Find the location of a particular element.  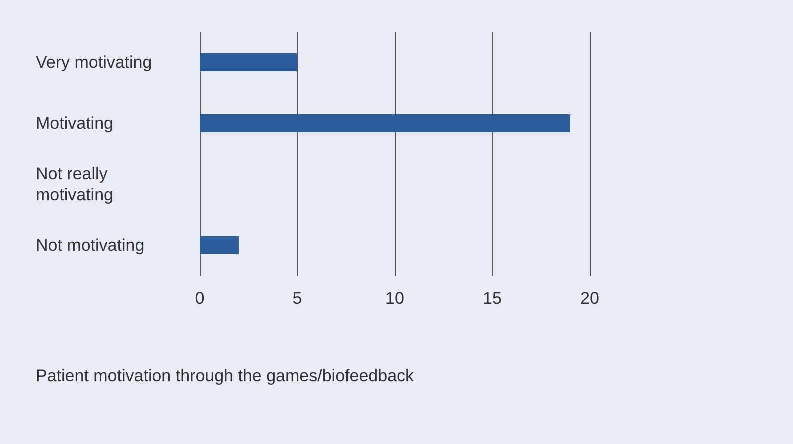

x-tick-label: 10 is located at coordinates (395, 298).